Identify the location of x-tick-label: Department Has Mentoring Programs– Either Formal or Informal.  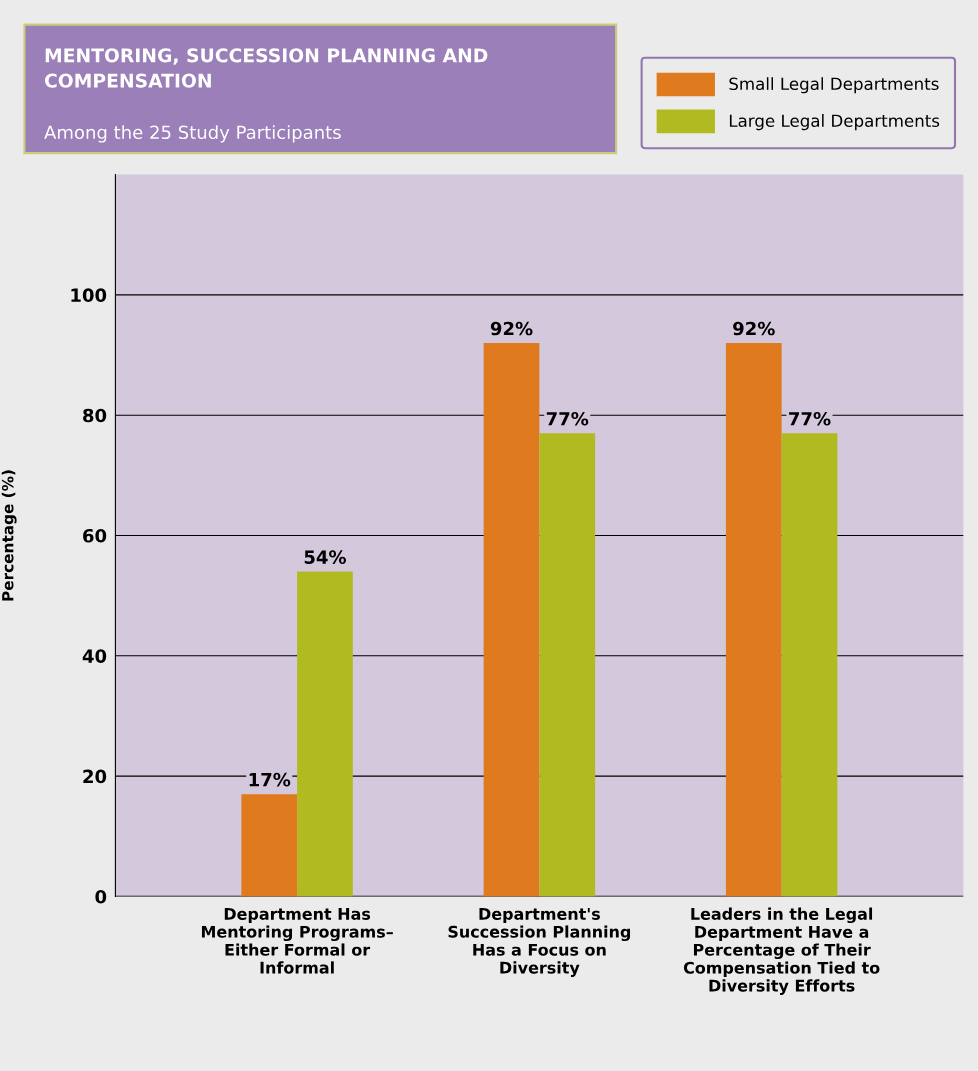
(297, 941).